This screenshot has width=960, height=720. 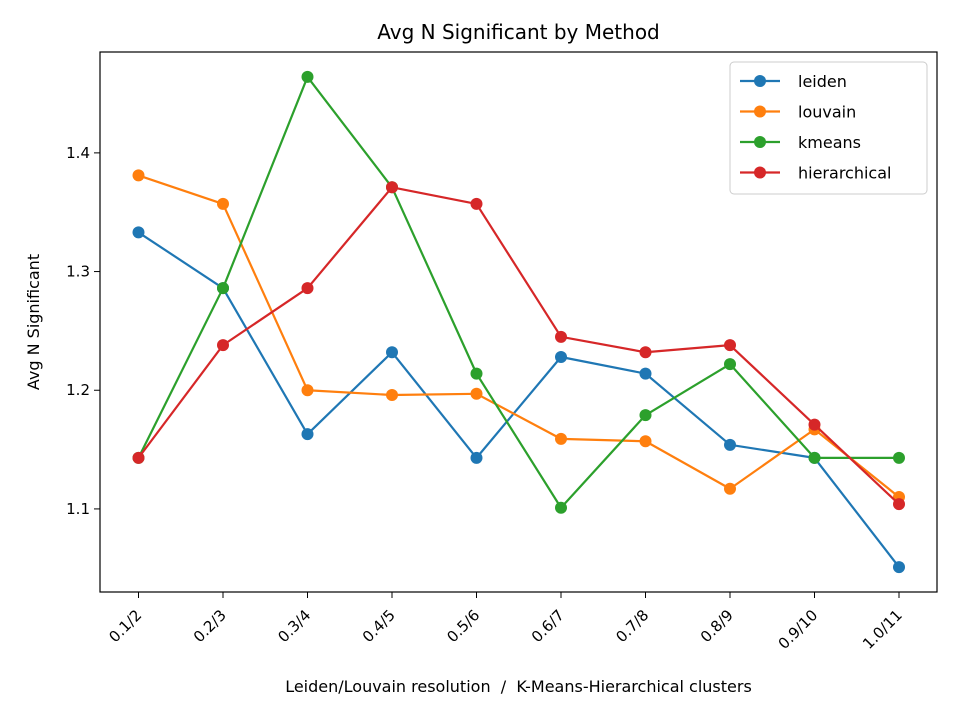 I want to click on y-axis-label: Avg N Significant, so click(x=33, y=322).